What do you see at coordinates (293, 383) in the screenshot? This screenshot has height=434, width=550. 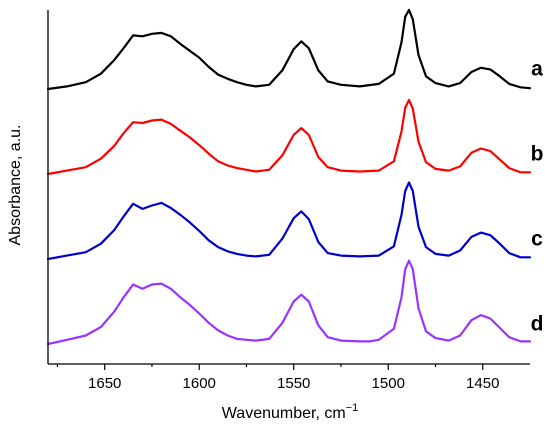 I see `x-tick-label-1550: 1550` at bounding box center [293, 383].